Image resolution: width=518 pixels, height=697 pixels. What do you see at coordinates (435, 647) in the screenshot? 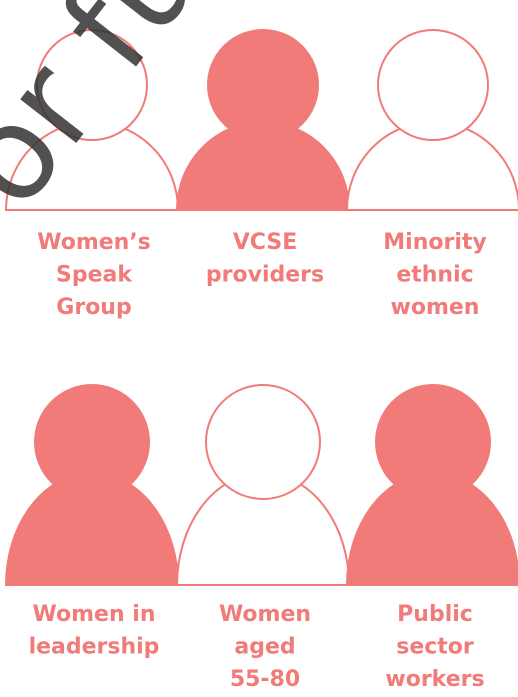
I see `group-label: sector` at bounding box center [435, 647].